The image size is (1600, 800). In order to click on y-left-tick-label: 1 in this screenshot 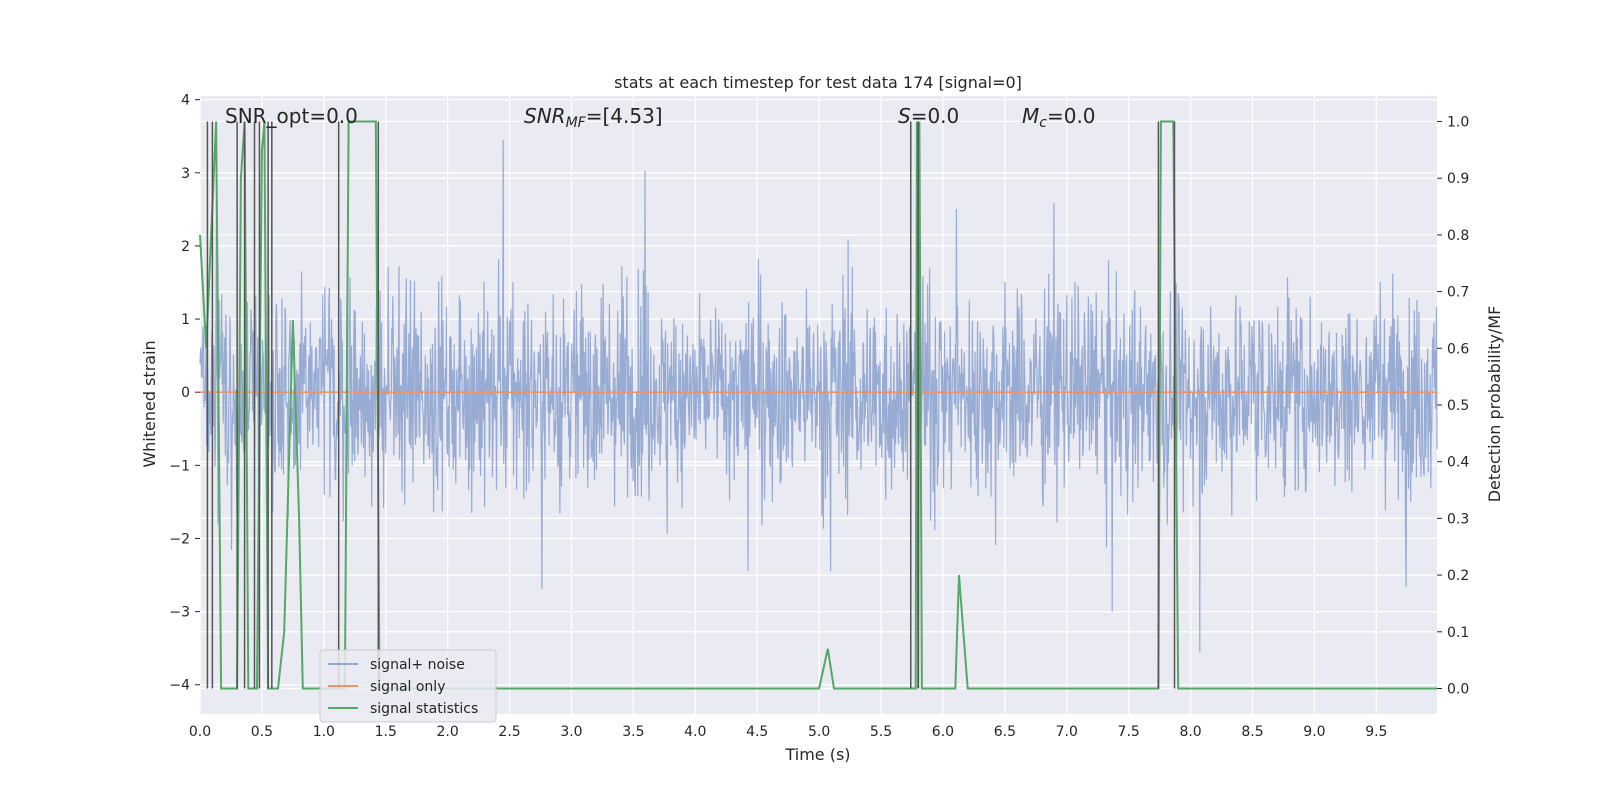, I will do `click(185, 320)`.